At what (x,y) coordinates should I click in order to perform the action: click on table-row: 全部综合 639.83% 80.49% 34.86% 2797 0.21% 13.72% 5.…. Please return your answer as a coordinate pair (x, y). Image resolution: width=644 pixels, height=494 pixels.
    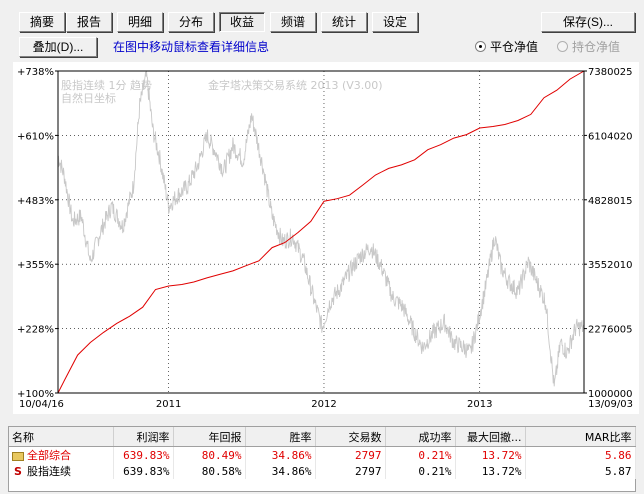
    Looking at the image, I should click on (322, 454).